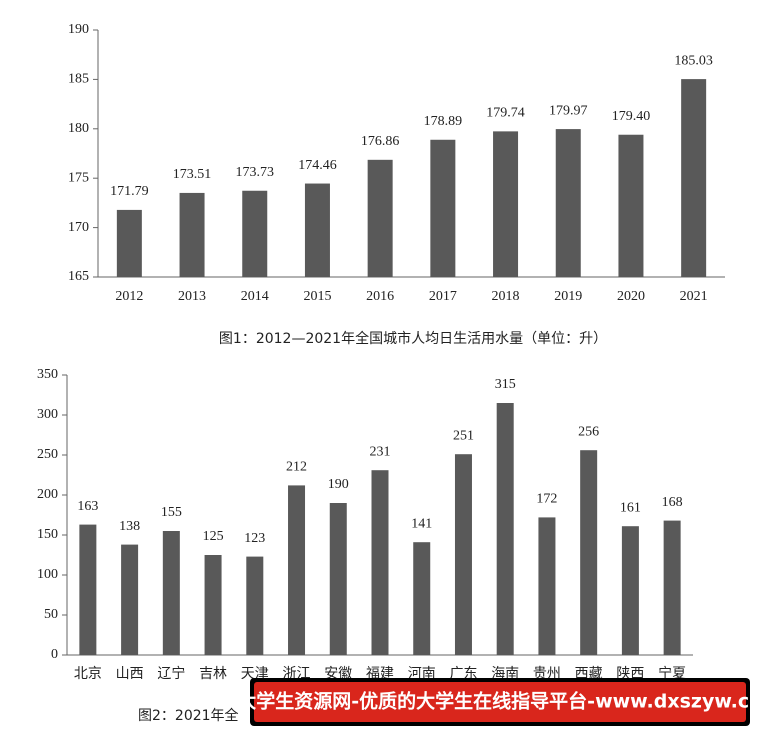  Describe the element at coordinates (129, 191) in the screenshot. I see `value-label: 171.79` at that location.